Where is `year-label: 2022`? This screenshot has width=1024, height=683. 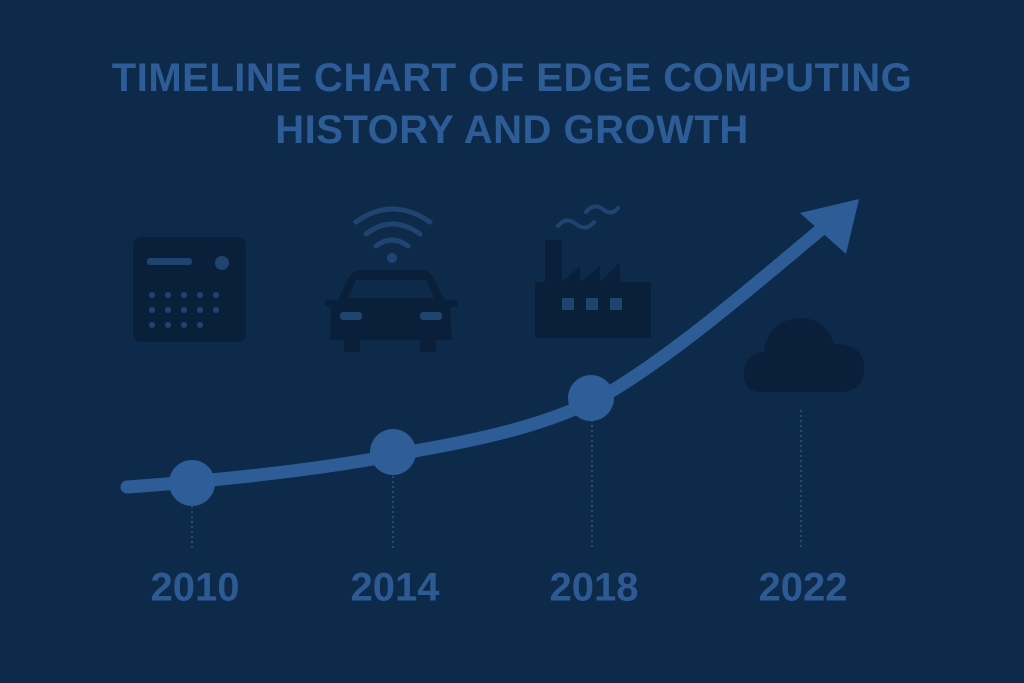 year-label: 2022 is located at coordinates (803, 588).